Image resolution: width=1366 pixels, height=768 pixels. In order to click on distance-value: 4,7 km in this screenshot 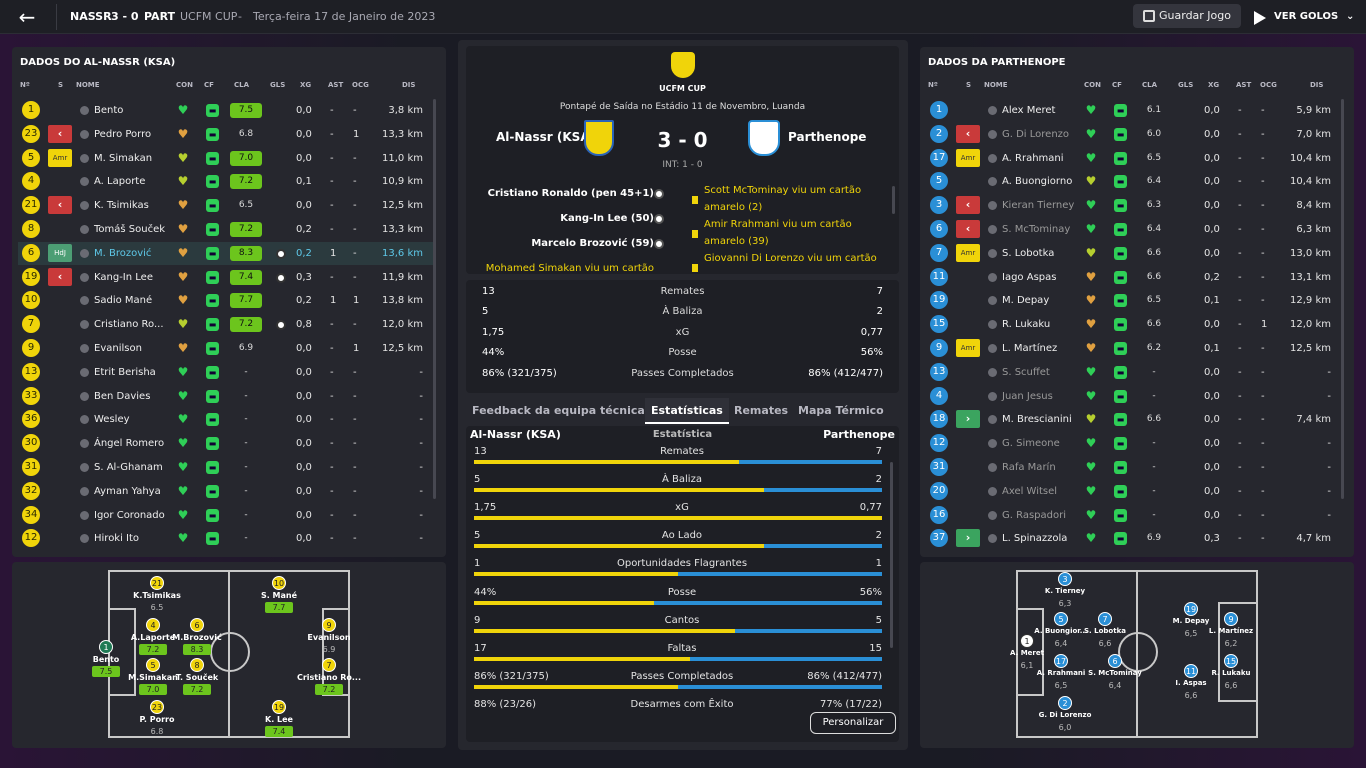, I will do `click(1313, 539)`.